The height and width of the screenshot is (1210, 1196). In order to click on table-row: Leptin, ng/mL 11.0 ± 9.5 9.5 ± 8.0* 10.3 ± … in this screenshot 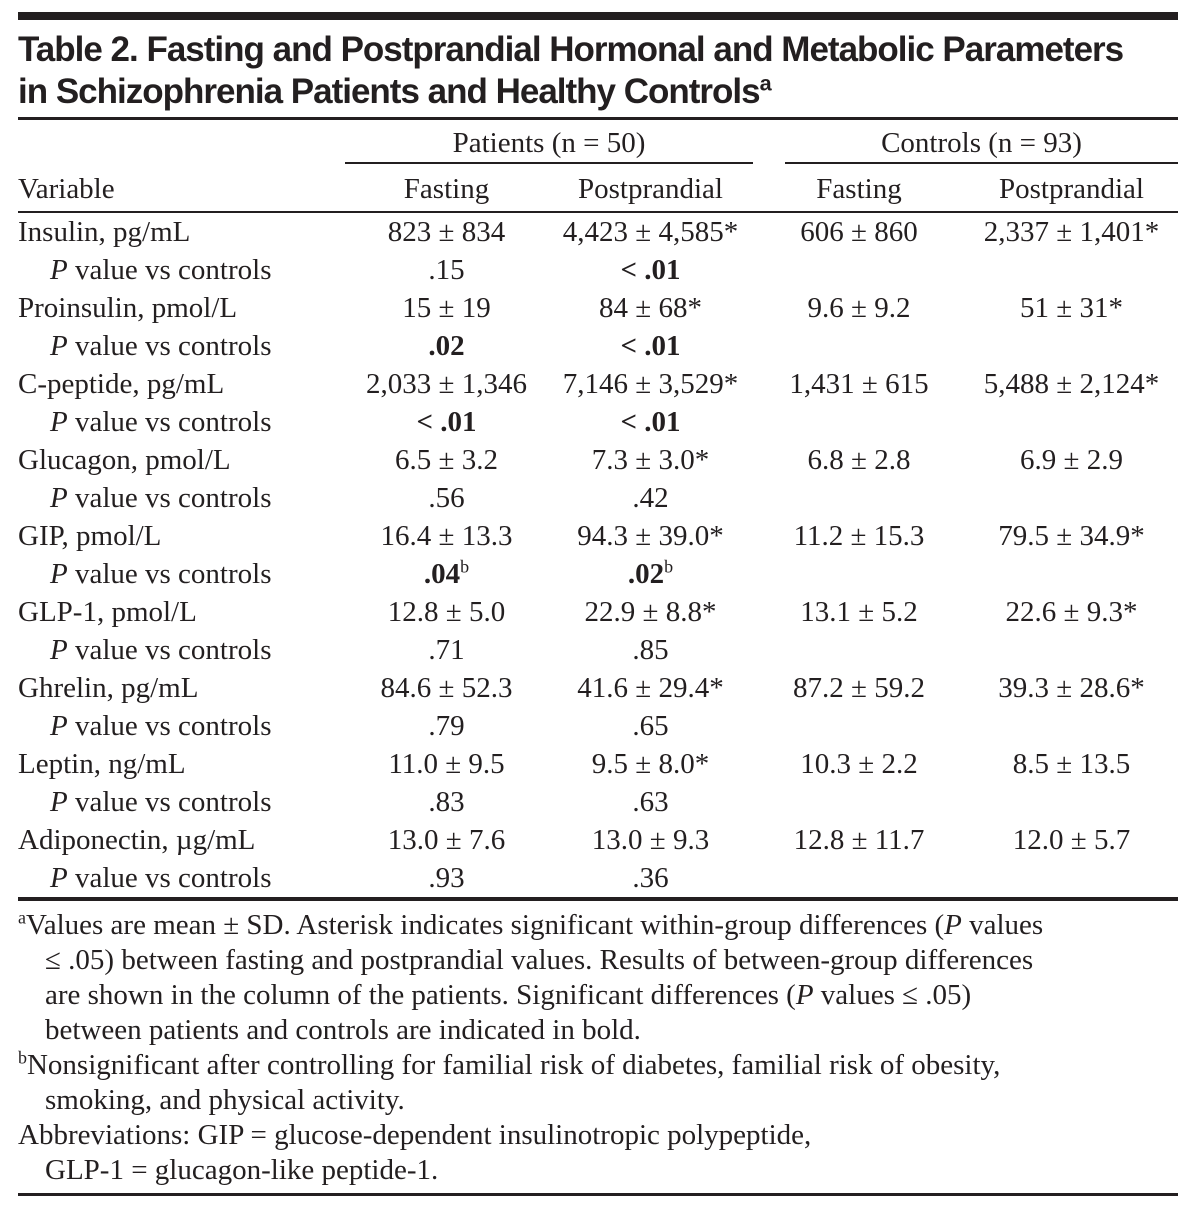, I will do `click(598, 764)`.